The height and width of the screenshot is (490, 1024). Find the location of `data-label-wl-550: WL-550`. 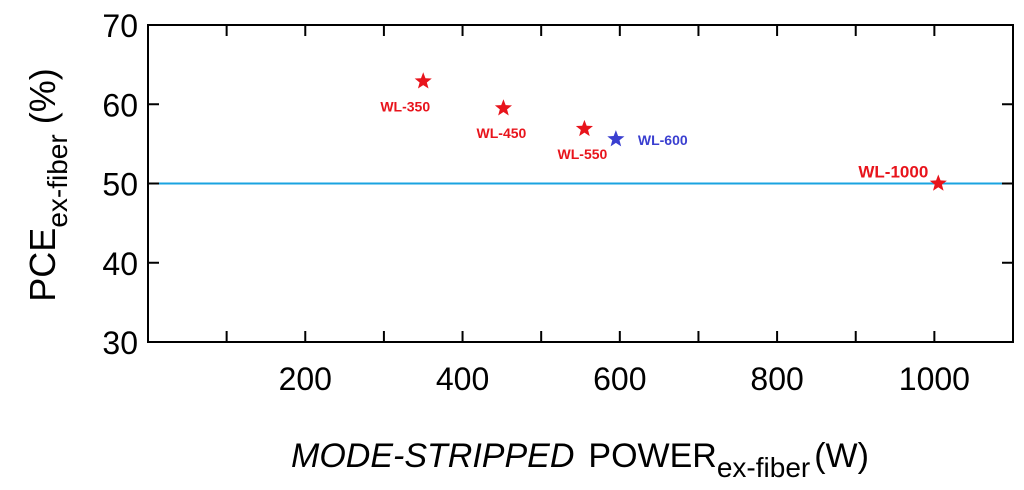

data-label-wl-550: WL-550 is located at coordinates (583, 154).